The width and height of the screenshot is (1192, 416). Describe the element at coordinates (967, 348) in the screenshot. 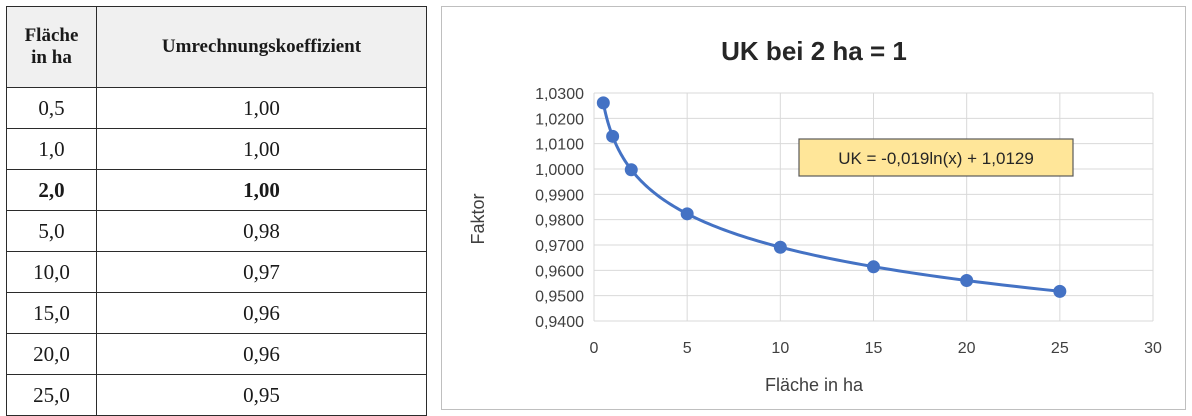

I see `x-tick-label: 20` at that location.